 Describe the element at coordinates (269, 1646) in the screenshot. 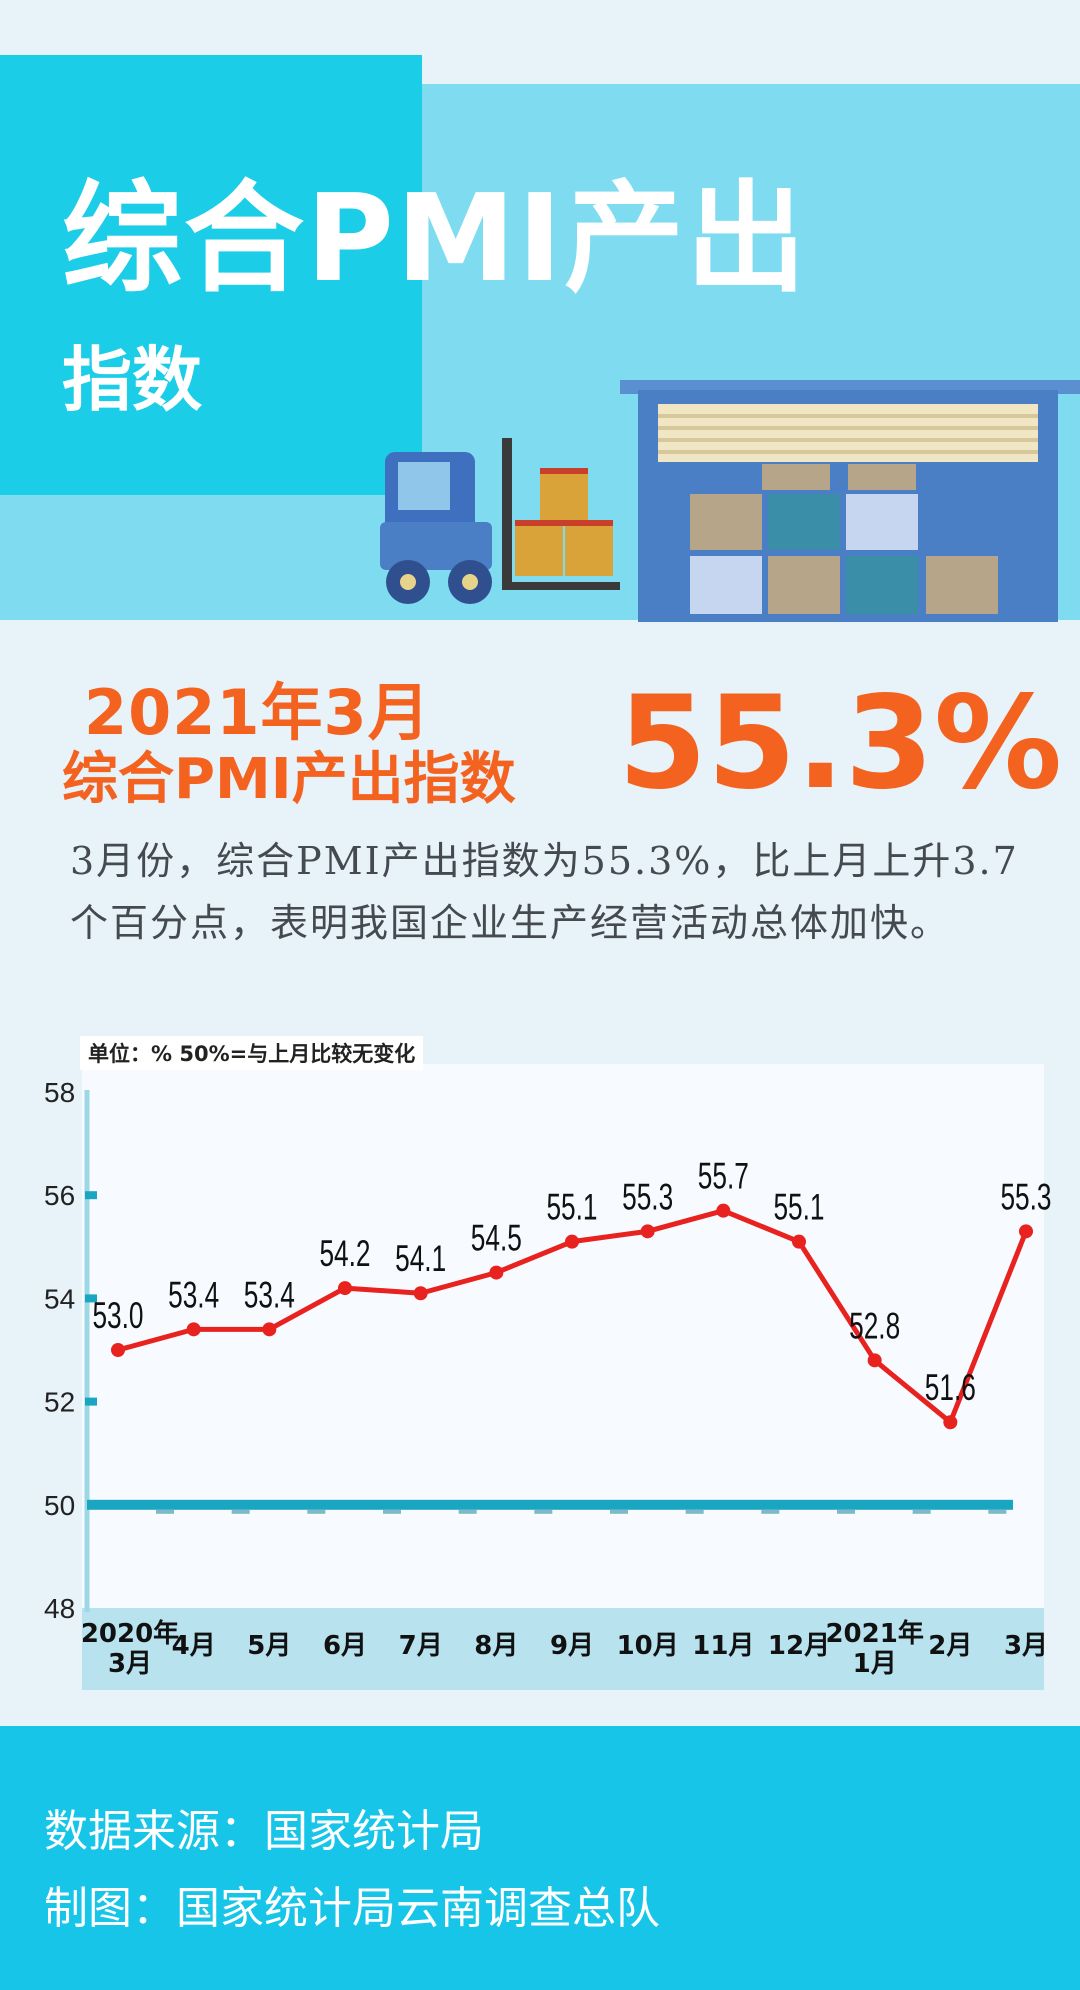

I see `x-tick-label: 5月` at that location.